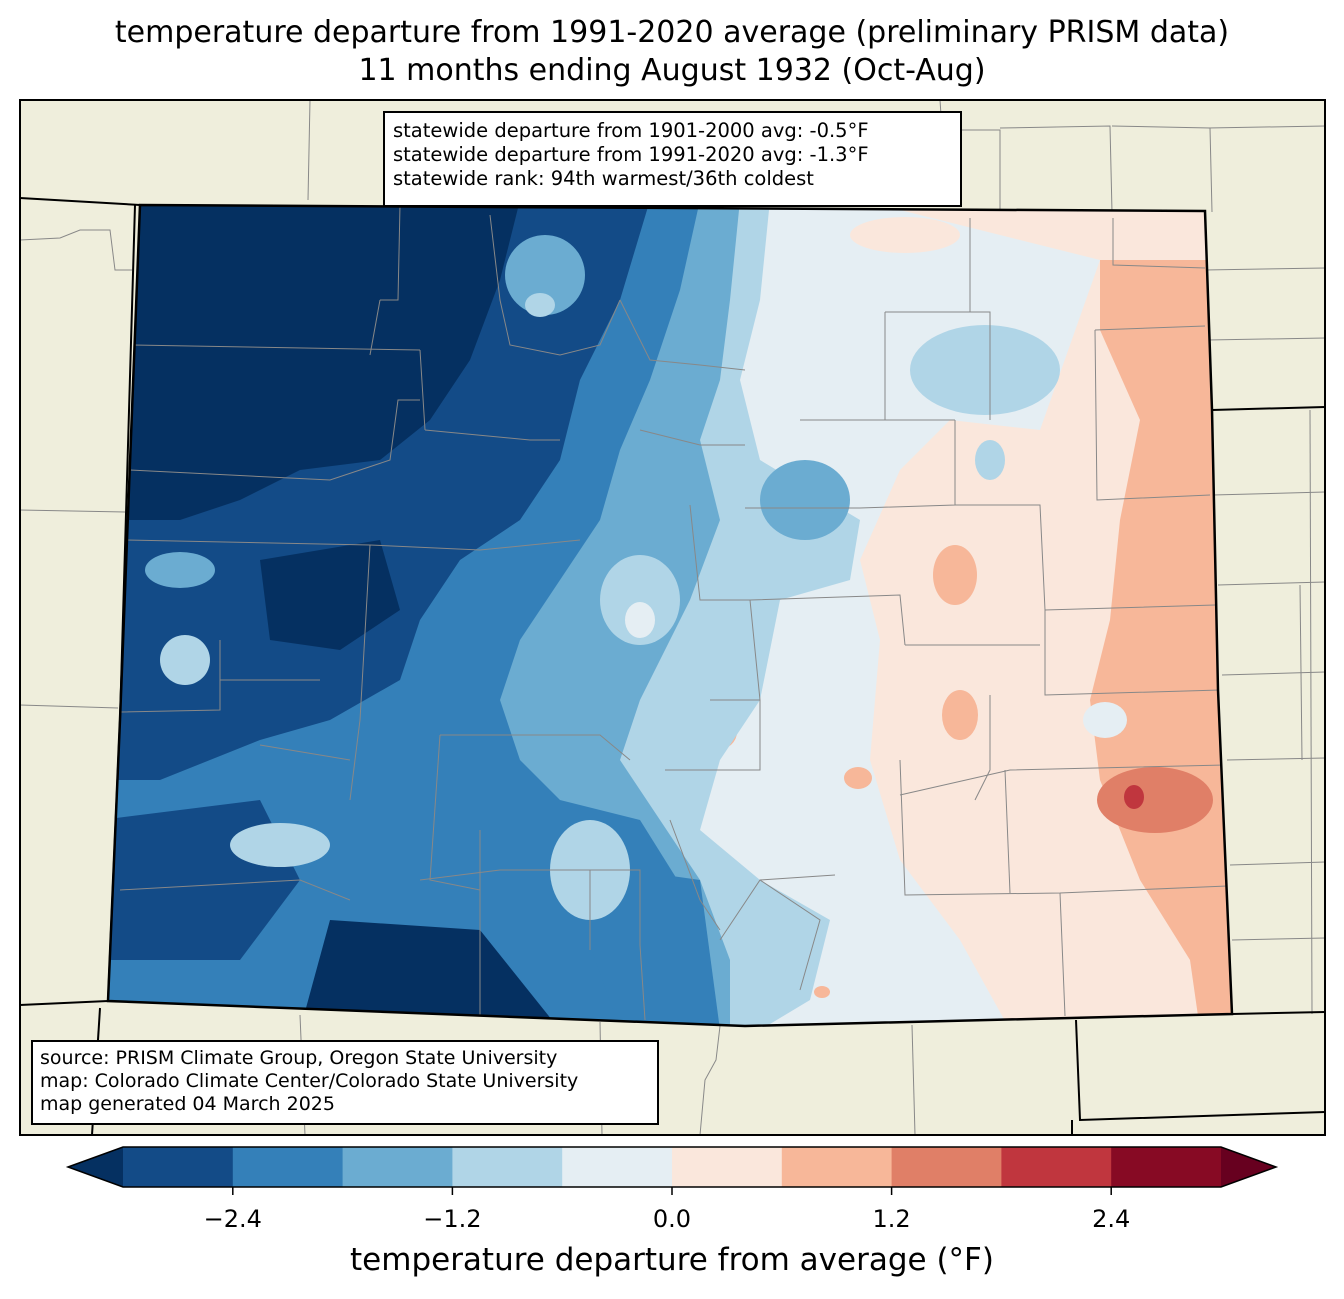 This screenshot has height=1299, width=1344. What do you see at coordinates (672, 1260) in the screenshot?
I see `colorbar-label: temperature departure from average (°F)` at bounding box center [672, 1260].